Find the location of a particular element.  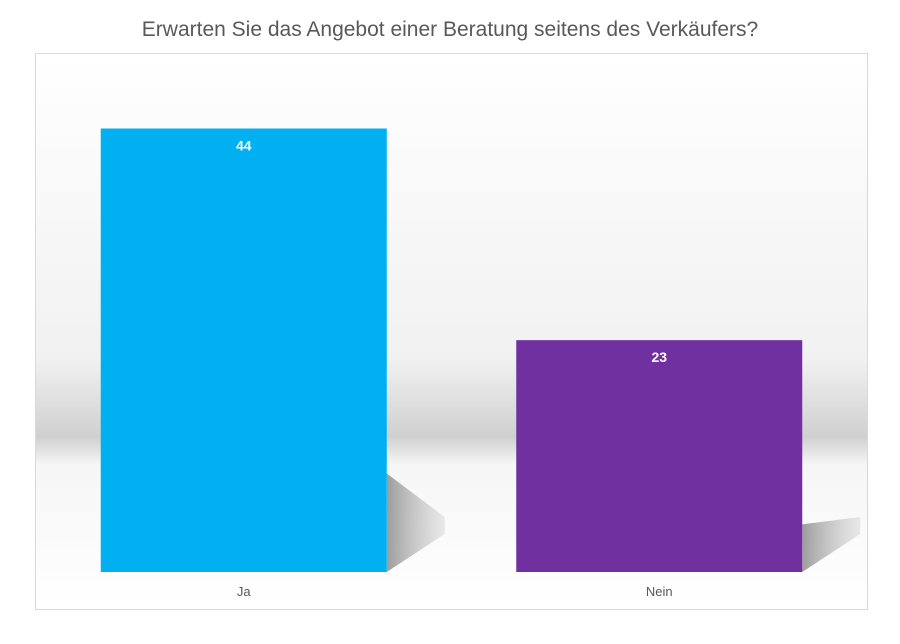

bar-shadow-nein is located at coordinates (831, 544).